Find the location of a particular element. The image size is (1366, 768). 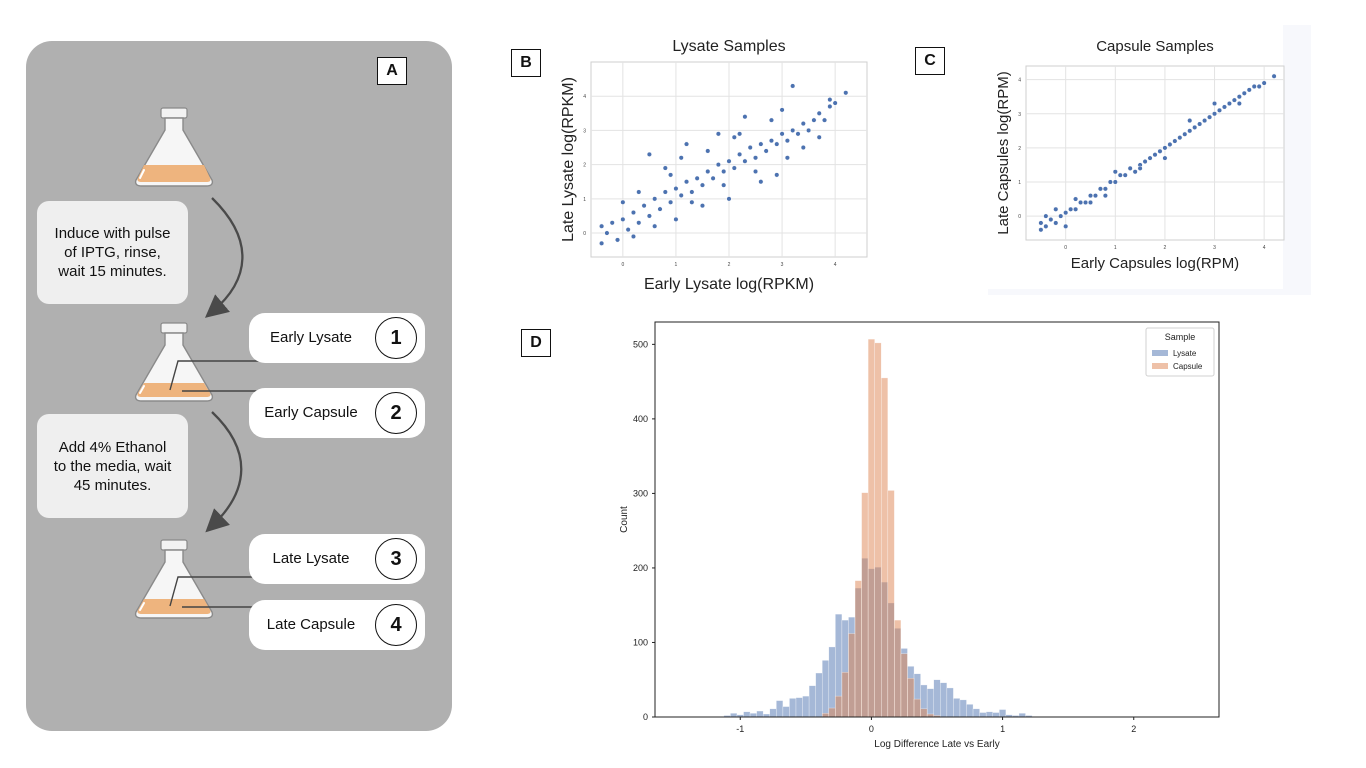

x-tick-label: -1 is located at coordinates (740, 729).